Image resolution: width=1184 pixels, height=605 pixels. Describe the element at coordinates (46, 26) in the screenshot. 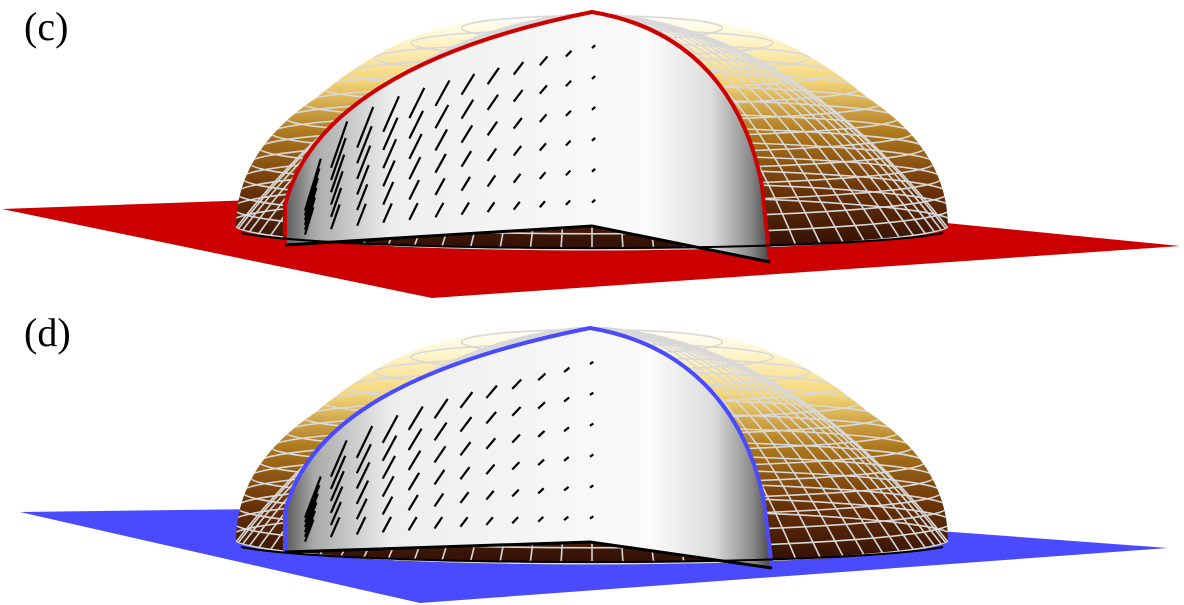

I see `panel-label: (c)` at that location.